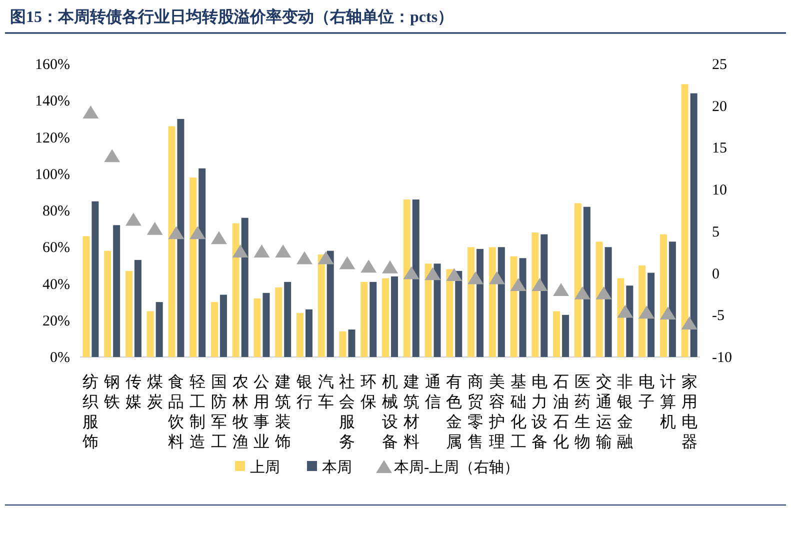  I want to click on x-tick-label: 环保, so click(368, 392).